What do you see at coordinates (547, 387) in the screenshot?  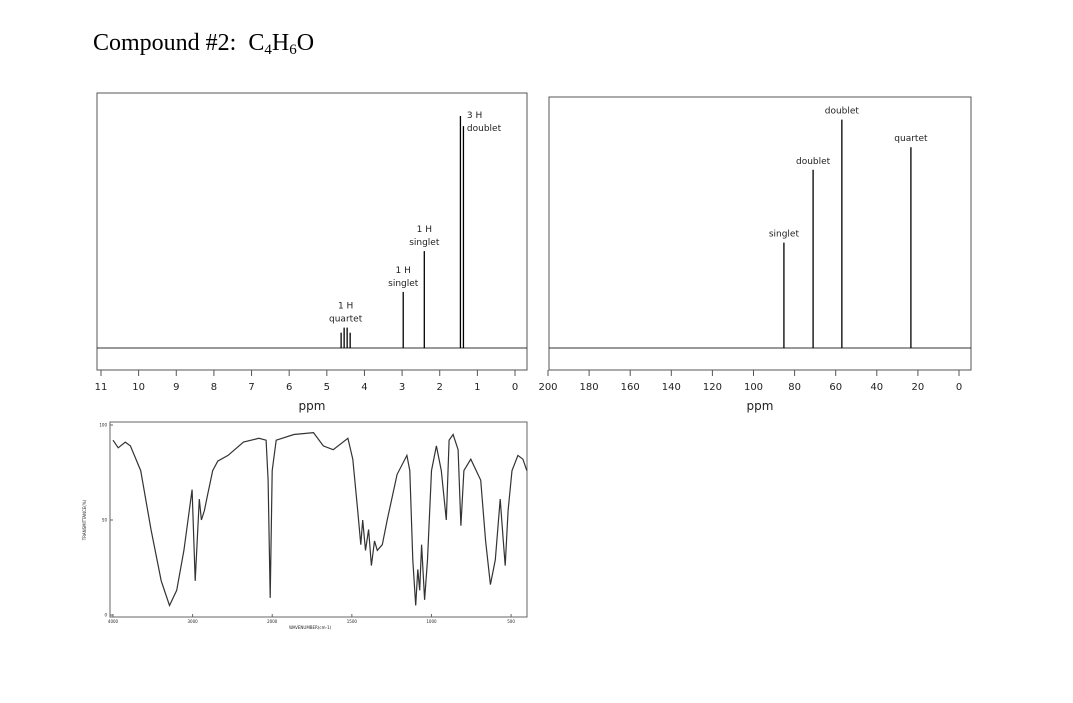 I see `x-tick-label: 200` at bounding box center [547, 387].